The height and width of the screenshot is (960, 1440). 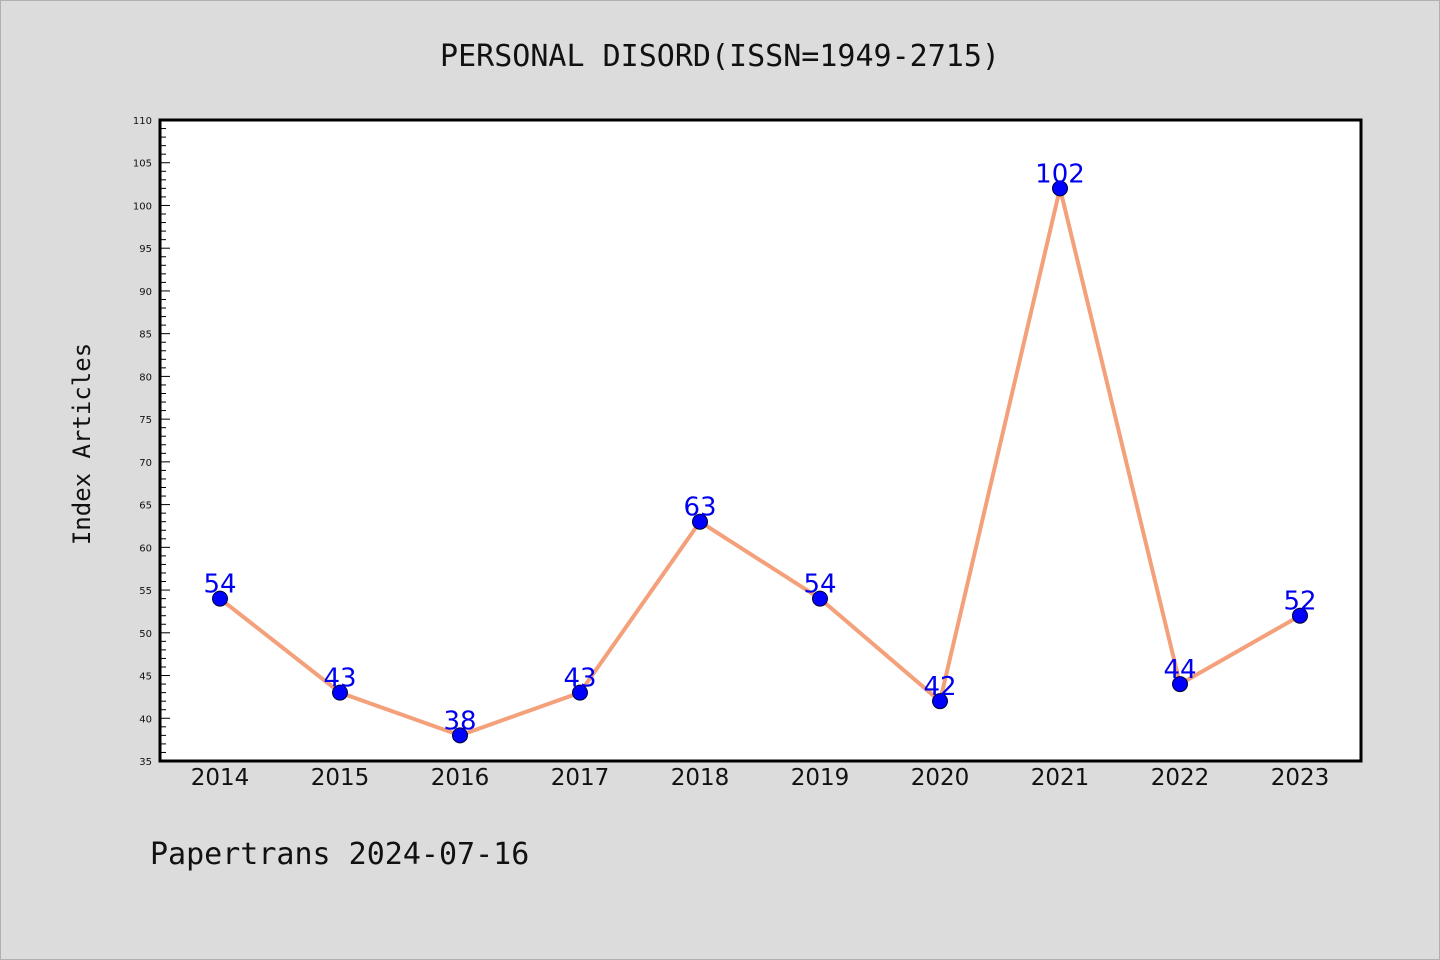 What do you see at coordinates (145, 548) in the screenshot?
I see `y-tick-label: 60` at bounding box center [145, 548].